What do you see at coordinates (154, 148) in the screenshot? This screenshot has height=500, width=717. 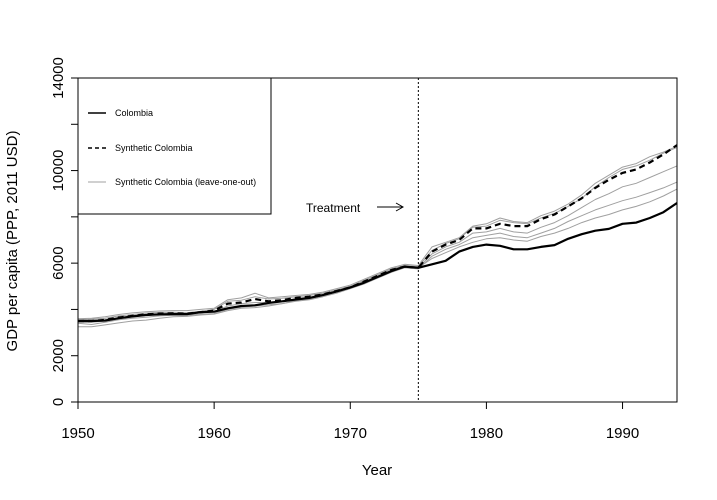 I see `legend-label-synthetic: Synthetic Colombia` at bounding box center [154, 148].